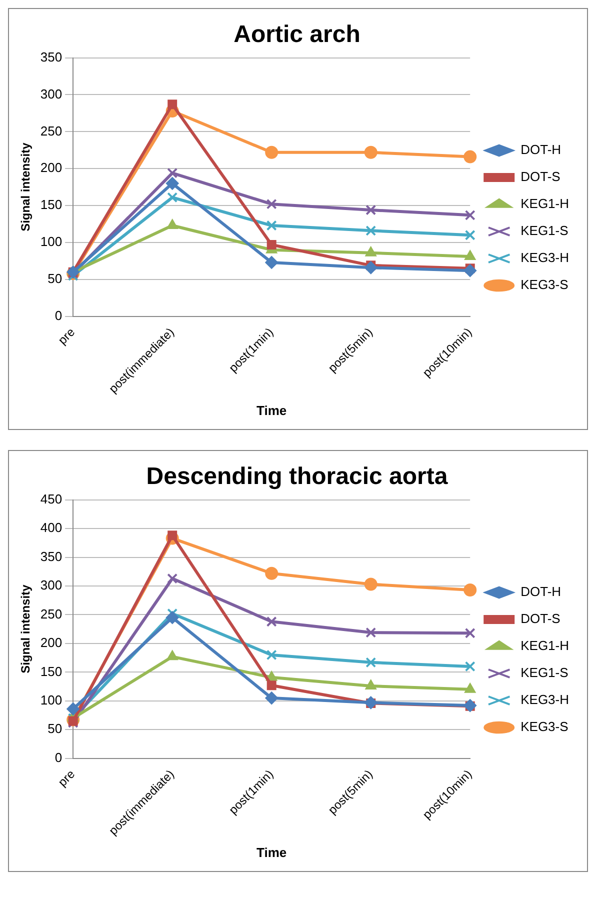  I want to click on y-tick-label: 450, so click(51, 498).